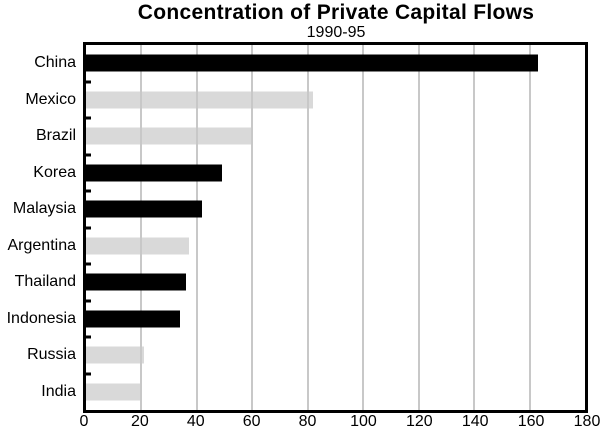 This screenshot has height=435, width=600. Describe the element at coordinates (475, 421) in the screenshot. I see `x-tick-label-140: 140` at that location.